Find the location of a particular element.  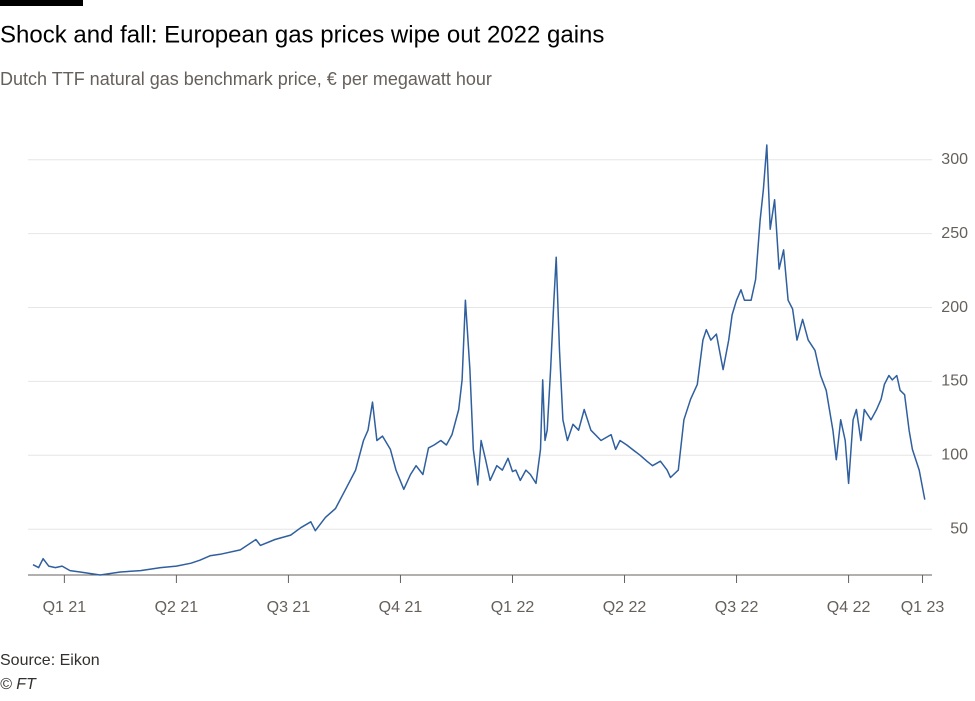

x-tick-label: Q1 22 is located at coordinates (513, 607).